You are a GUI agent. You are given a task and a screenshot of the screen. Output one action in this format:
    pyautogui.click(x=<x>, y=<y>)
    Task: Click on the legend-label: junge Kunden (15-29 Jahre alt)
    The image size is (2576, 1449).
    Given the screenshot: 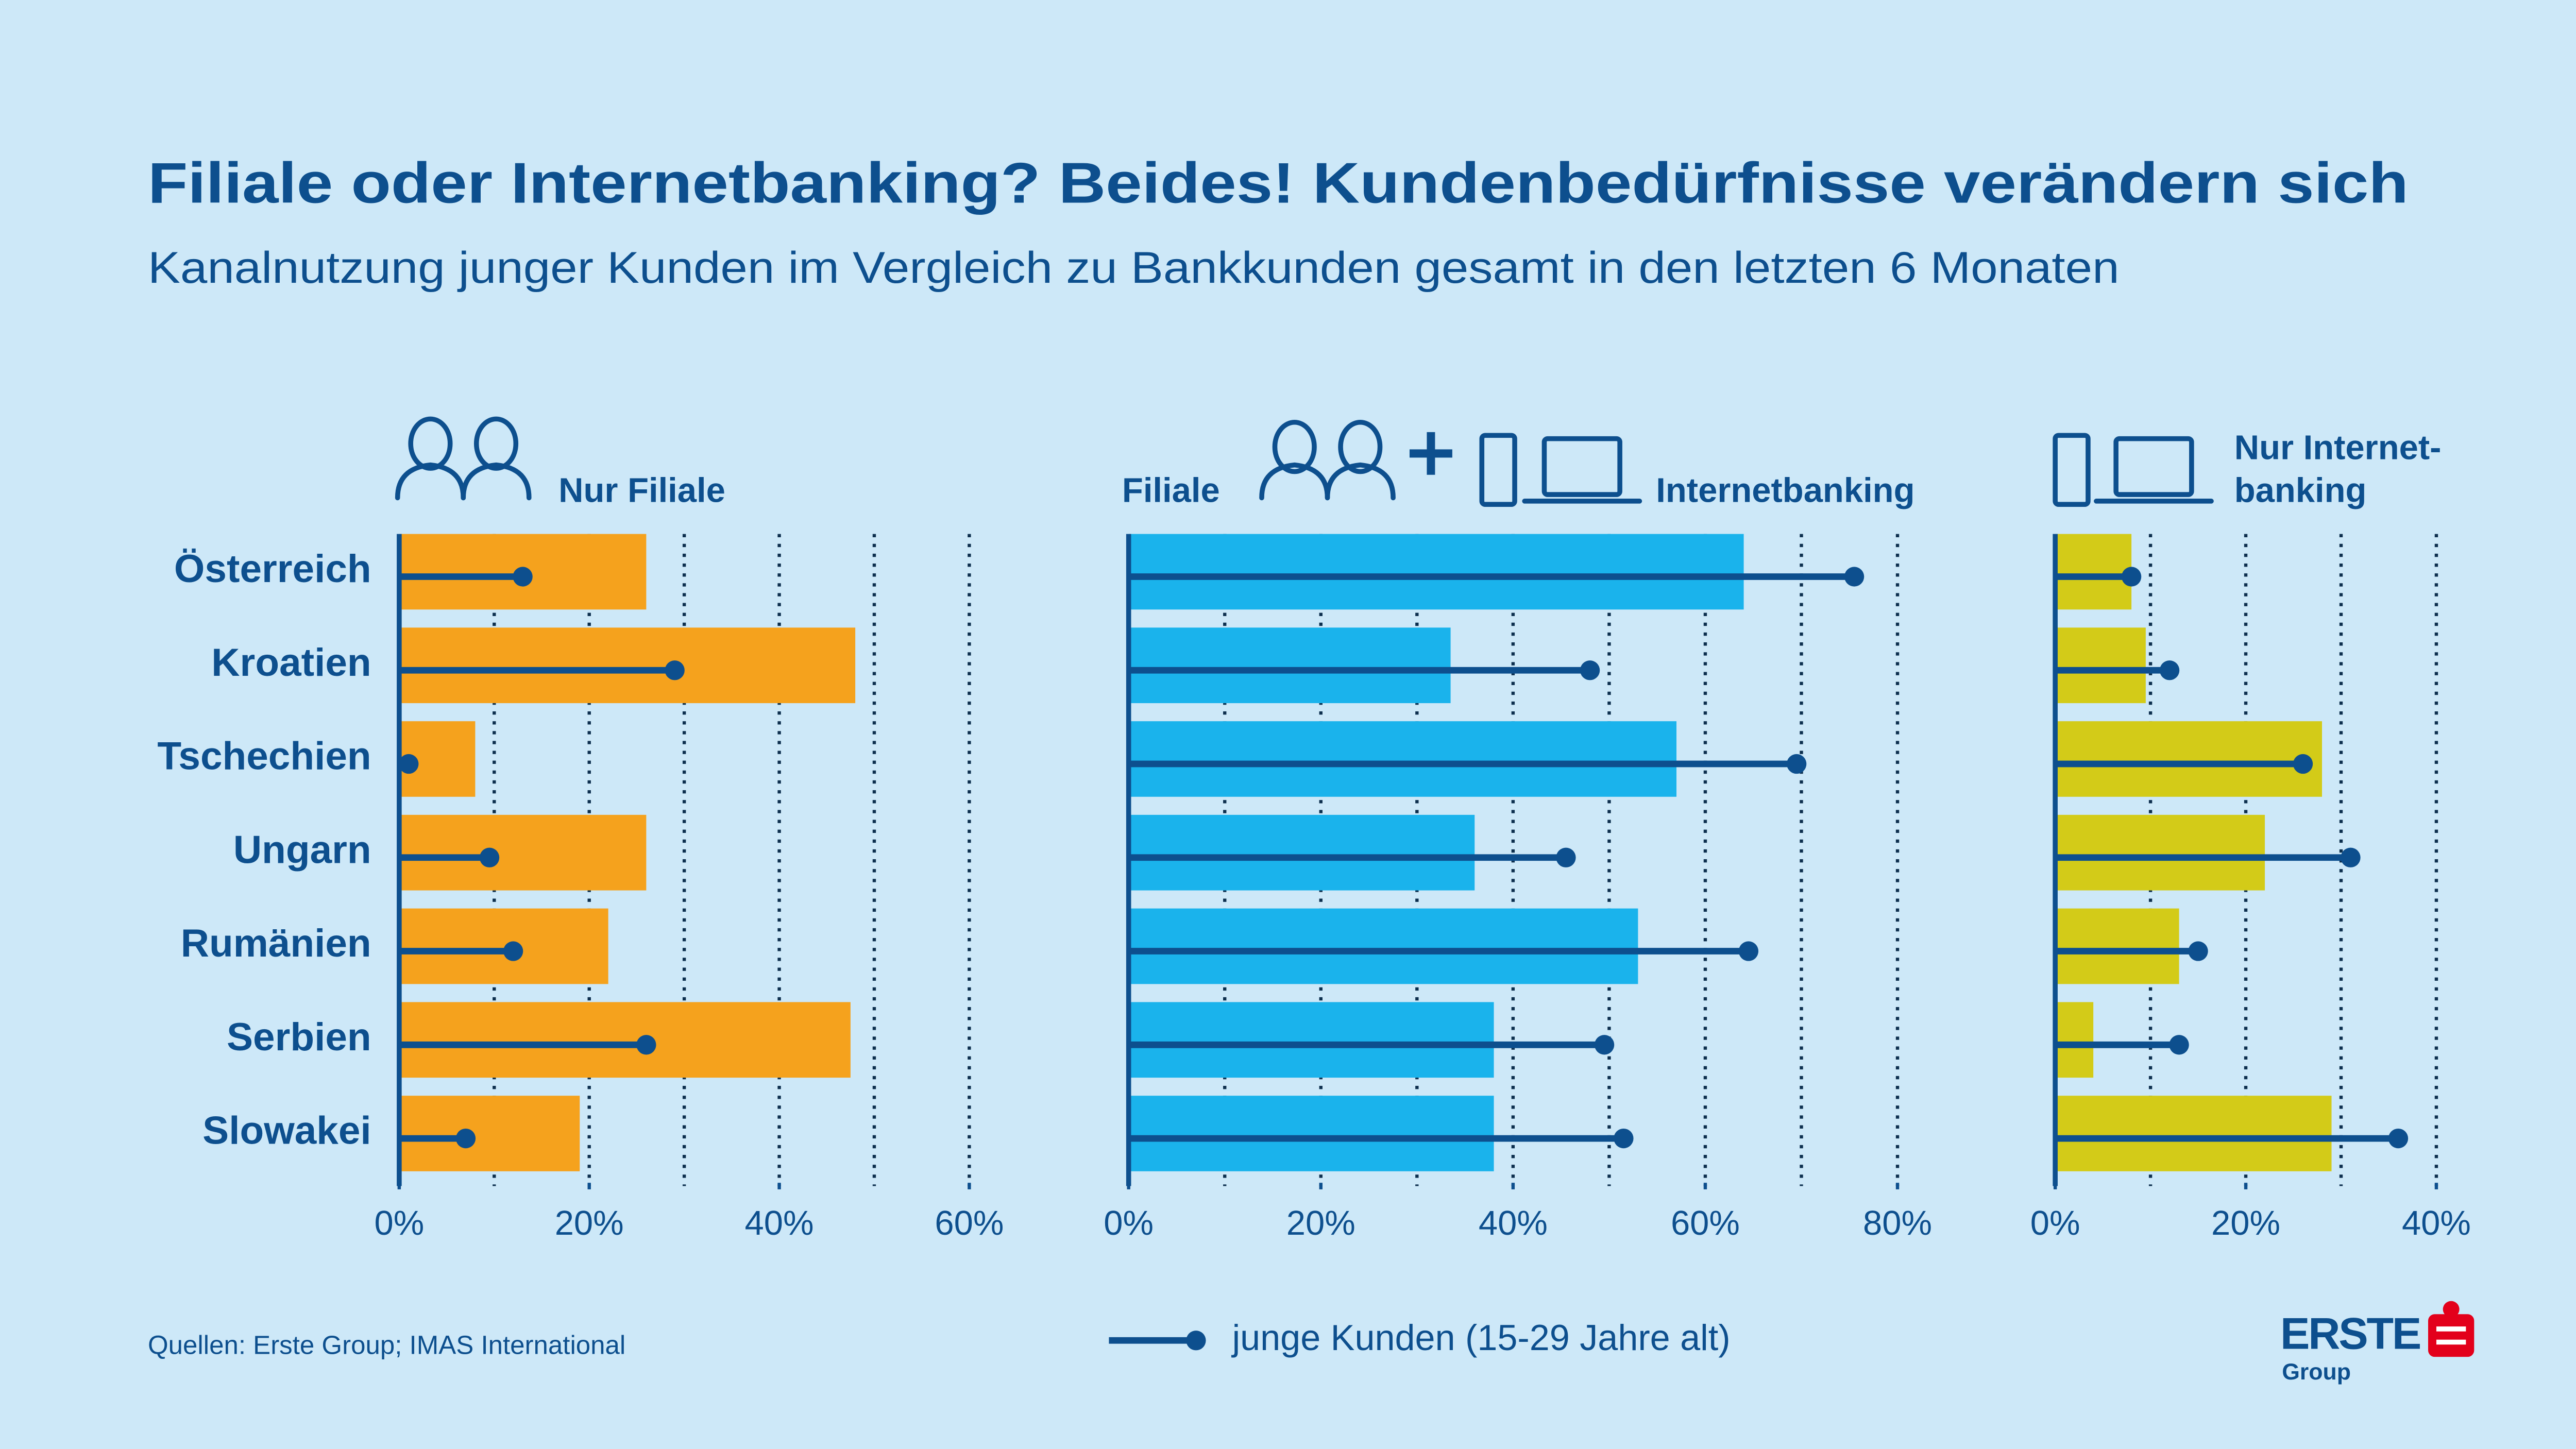 What is the action you would take?
    pyautogui.click(x=1481, y=1338)
    